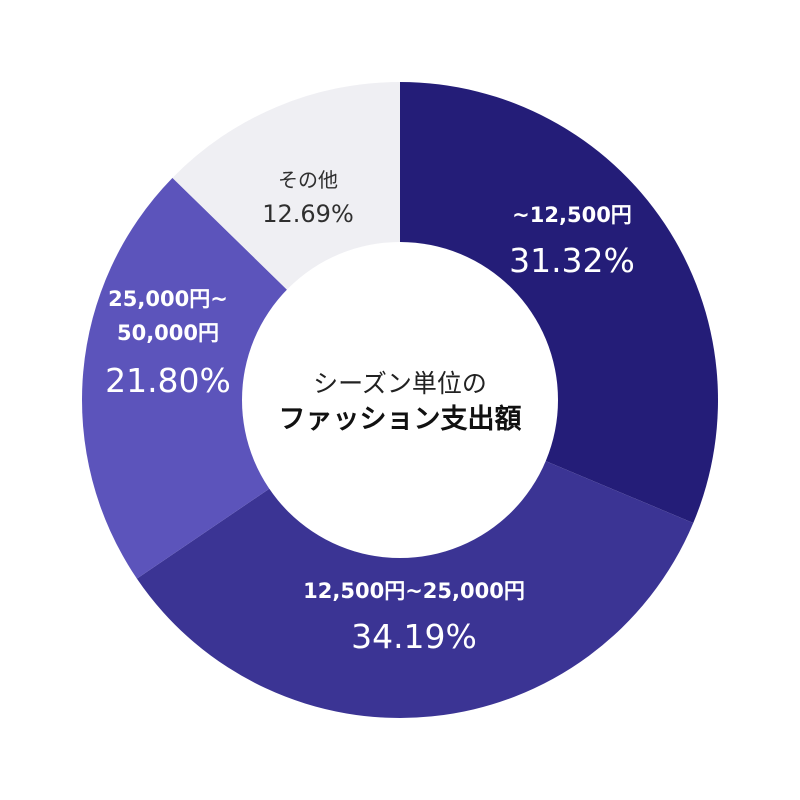 This screenshot has height=800, width=800. What do you see at coordinates (400, 419) in the screenshot?
I see `center-title-line2: ファッション支出額` at bounding box center [400, 419].